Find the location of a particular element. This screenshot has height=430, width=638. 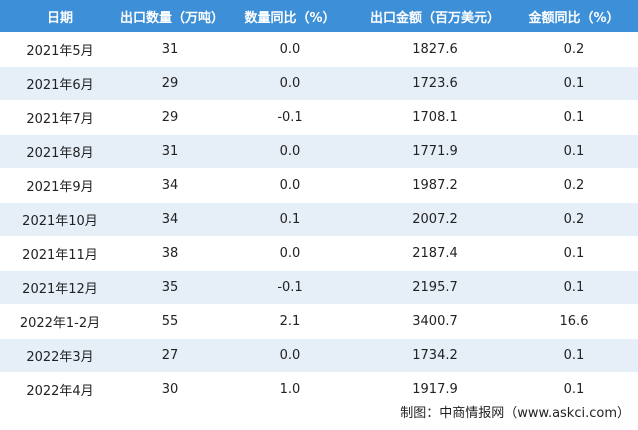

table-cell: 35 is located at coordinates (170, 287).